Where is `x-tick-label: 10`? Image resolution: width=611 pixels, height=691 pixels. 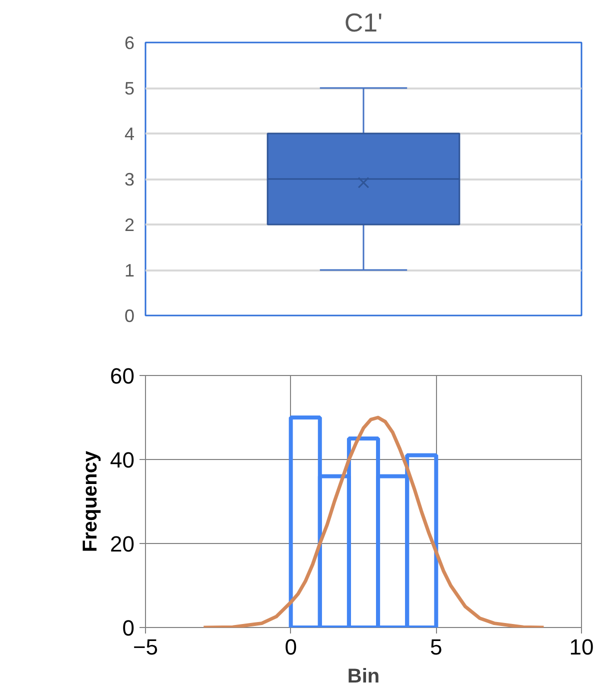
x-tick-label: 10 is located at coordinates (581, 647).